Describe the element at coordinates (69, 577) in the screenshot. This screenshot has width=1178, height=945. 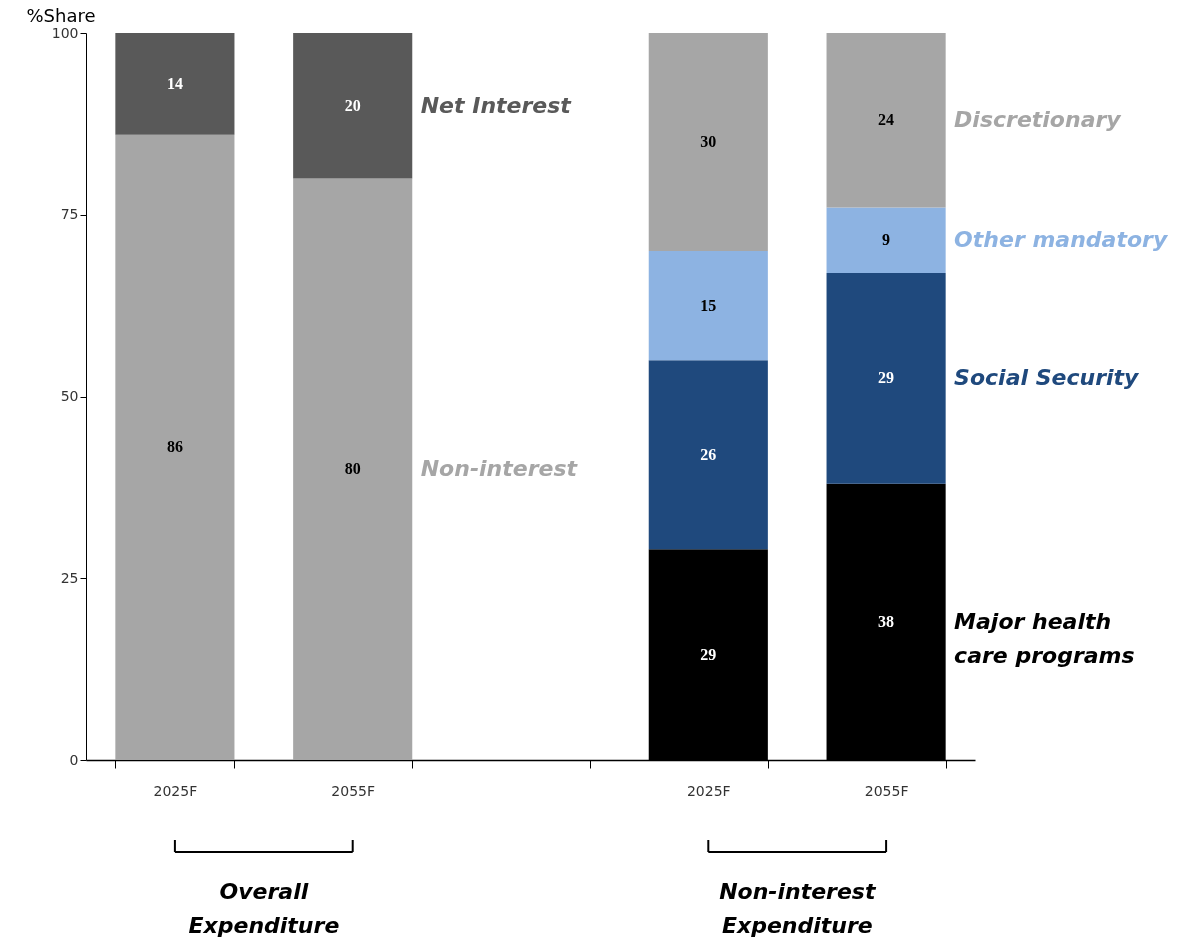
I see `y-tick-label: 25` at that location.